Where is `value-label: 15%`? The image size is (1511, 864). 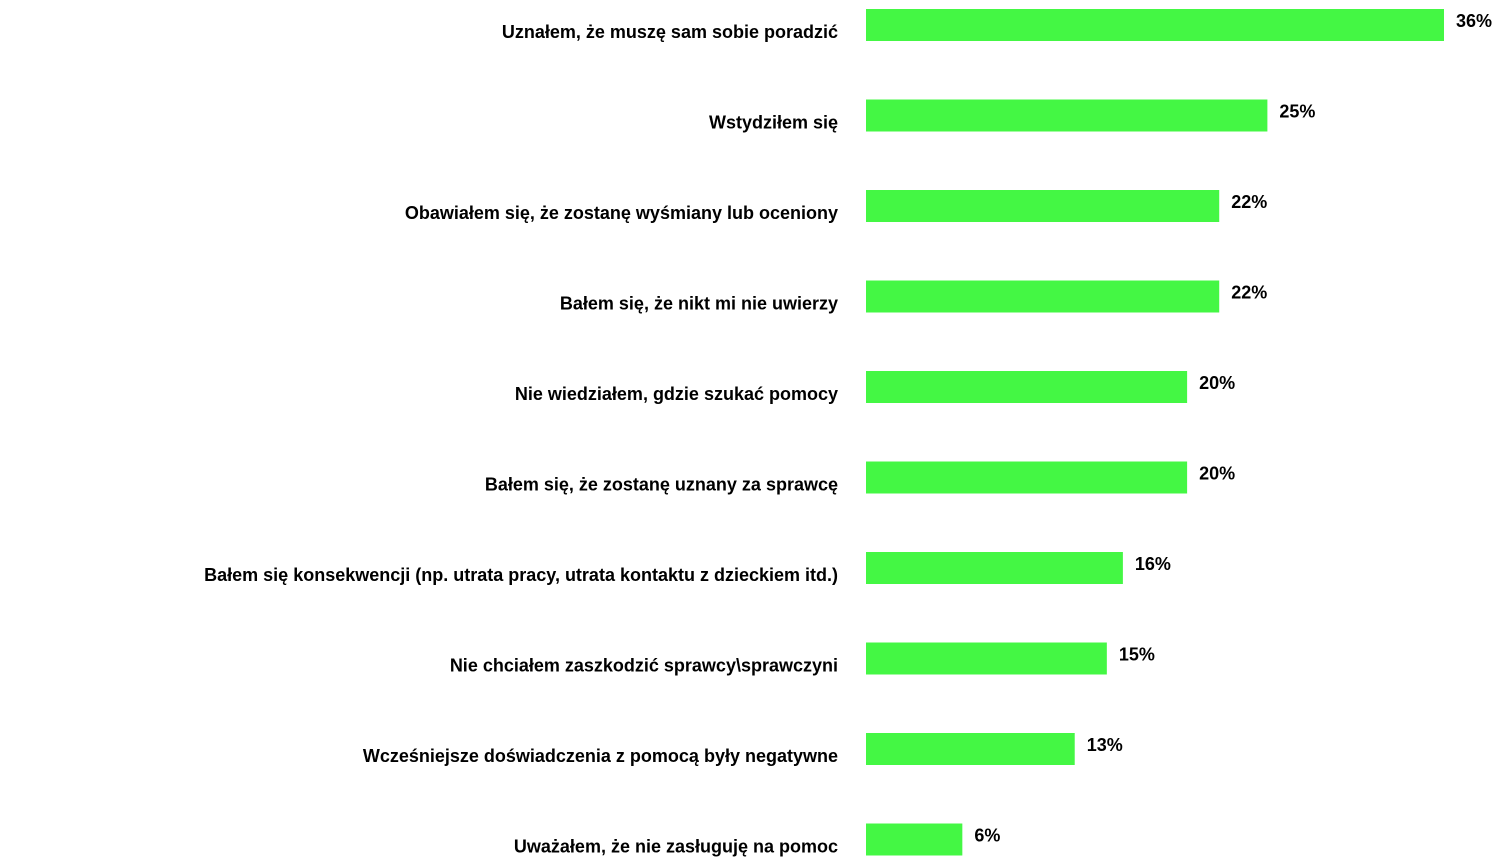 value-label: 15% is located at coordinates (1137, 654).